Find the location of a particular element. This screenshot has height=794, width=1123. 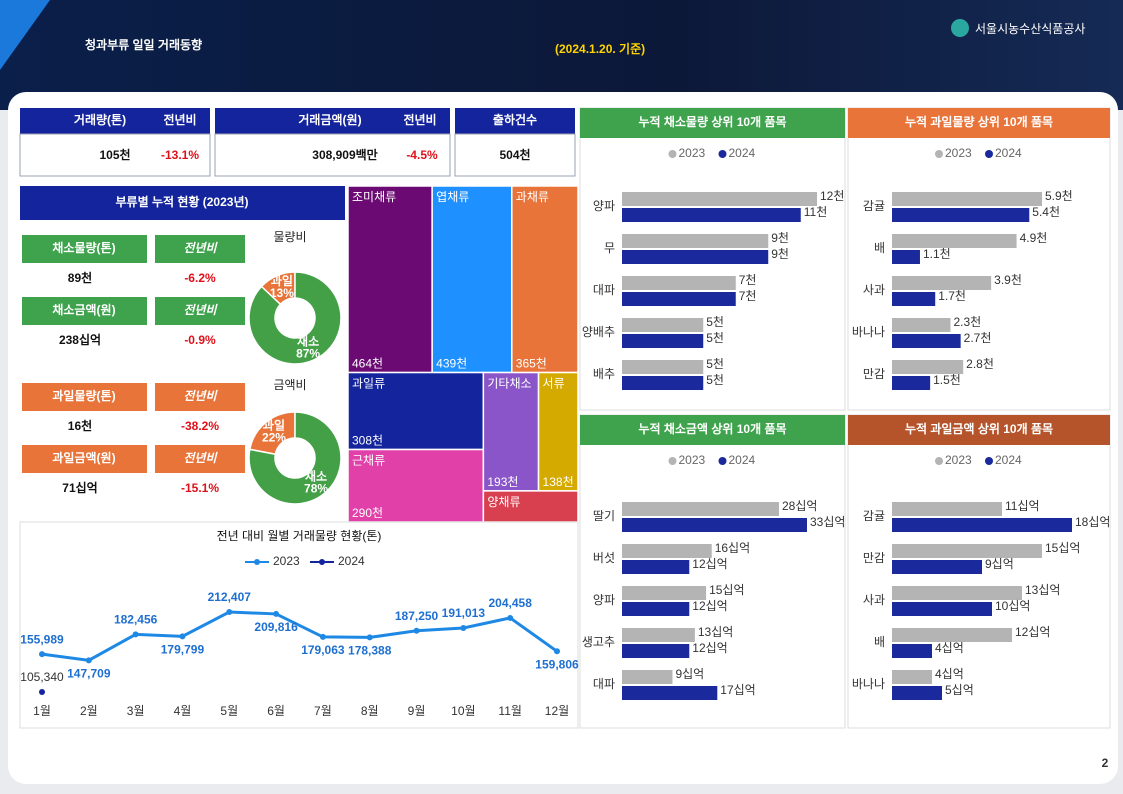

data-label: 4.9천 is located at coordinates (1034, 237).